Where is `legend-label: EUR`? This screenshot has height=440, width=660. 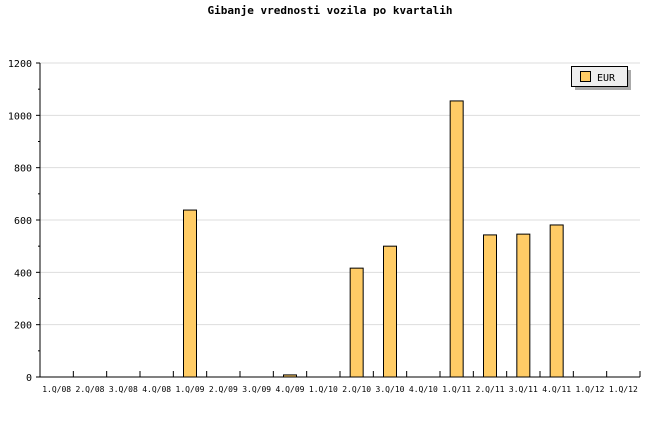 legend-label: EUR is located at coordinates (606, 78).